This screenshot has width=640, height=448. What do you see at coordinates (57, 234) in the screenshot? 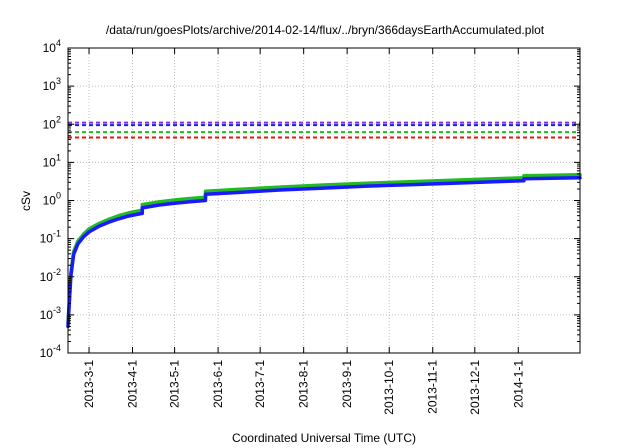
I see `y-tick-exponent: -1` at bounding box center [57, 234].